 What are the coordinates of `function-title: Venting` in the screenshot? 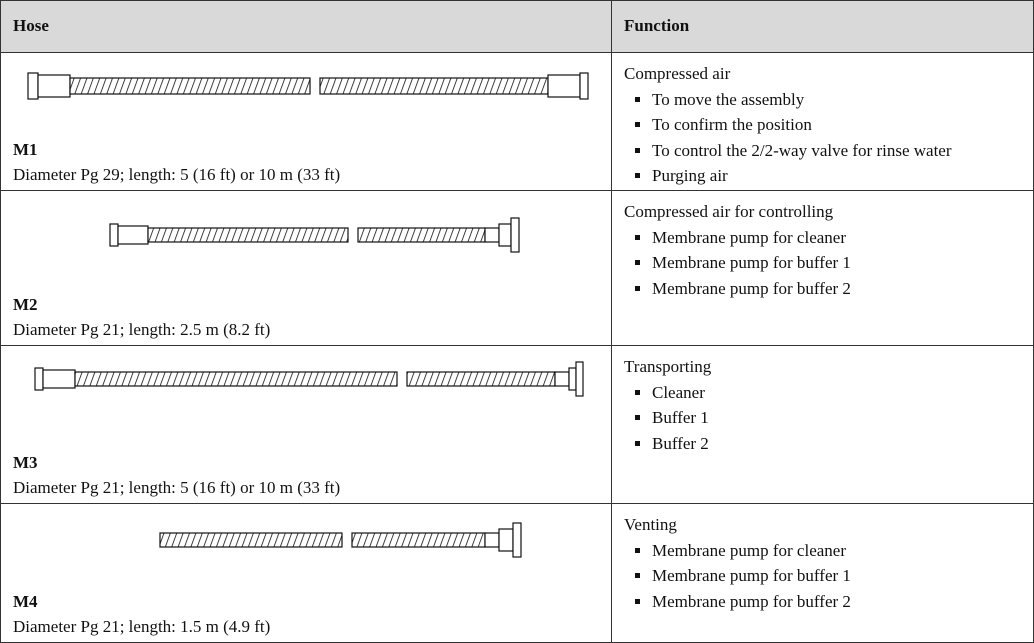 It's located at (650, 524).